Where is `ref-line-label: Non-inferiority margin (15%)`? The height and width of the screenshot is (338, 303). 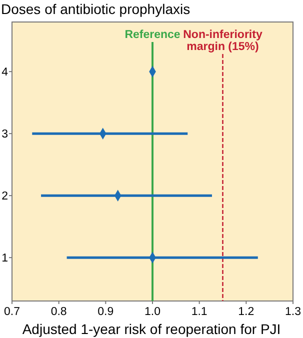
ref-line-label: Non-inferiority margin (15%) is located at coordinates (223, 41).